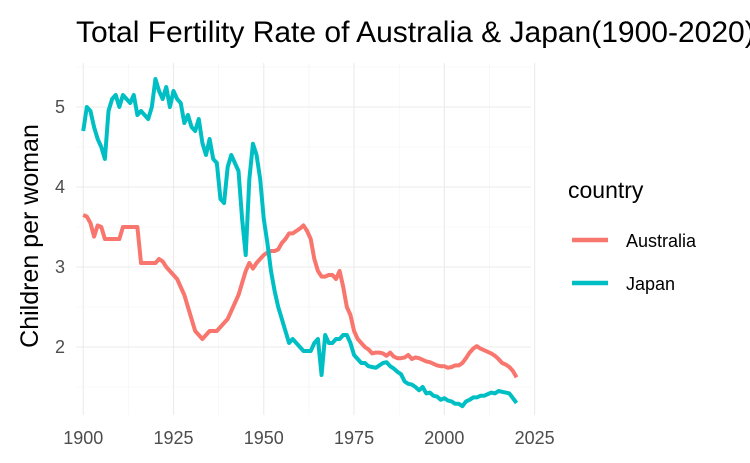 The image size is (750, 463). Describe the element at coordinates (60, 347) in the screenshot. I see `y-tick-label: 2` at that location.